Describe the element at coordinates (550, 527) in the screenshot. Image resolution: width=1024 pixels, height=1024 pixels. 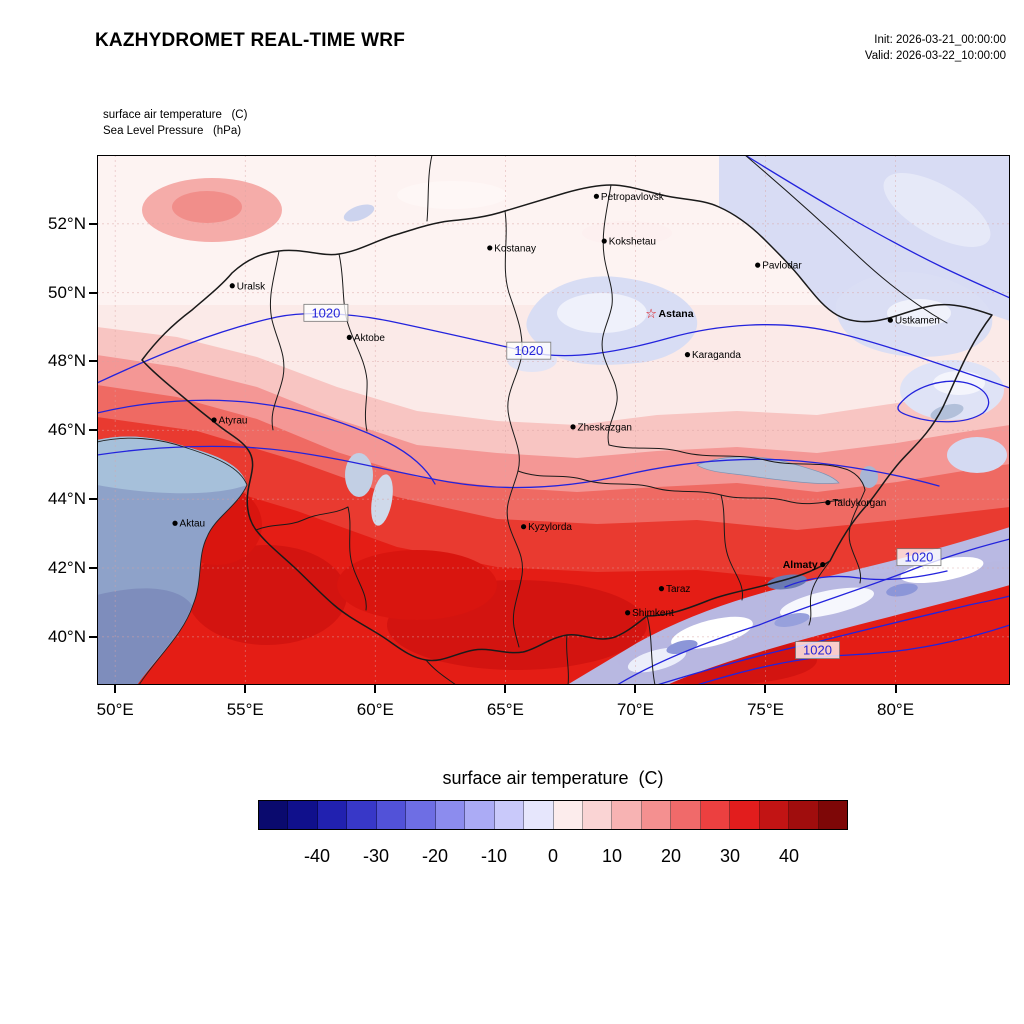
I see `city-label: Kyzylorda` at that location.